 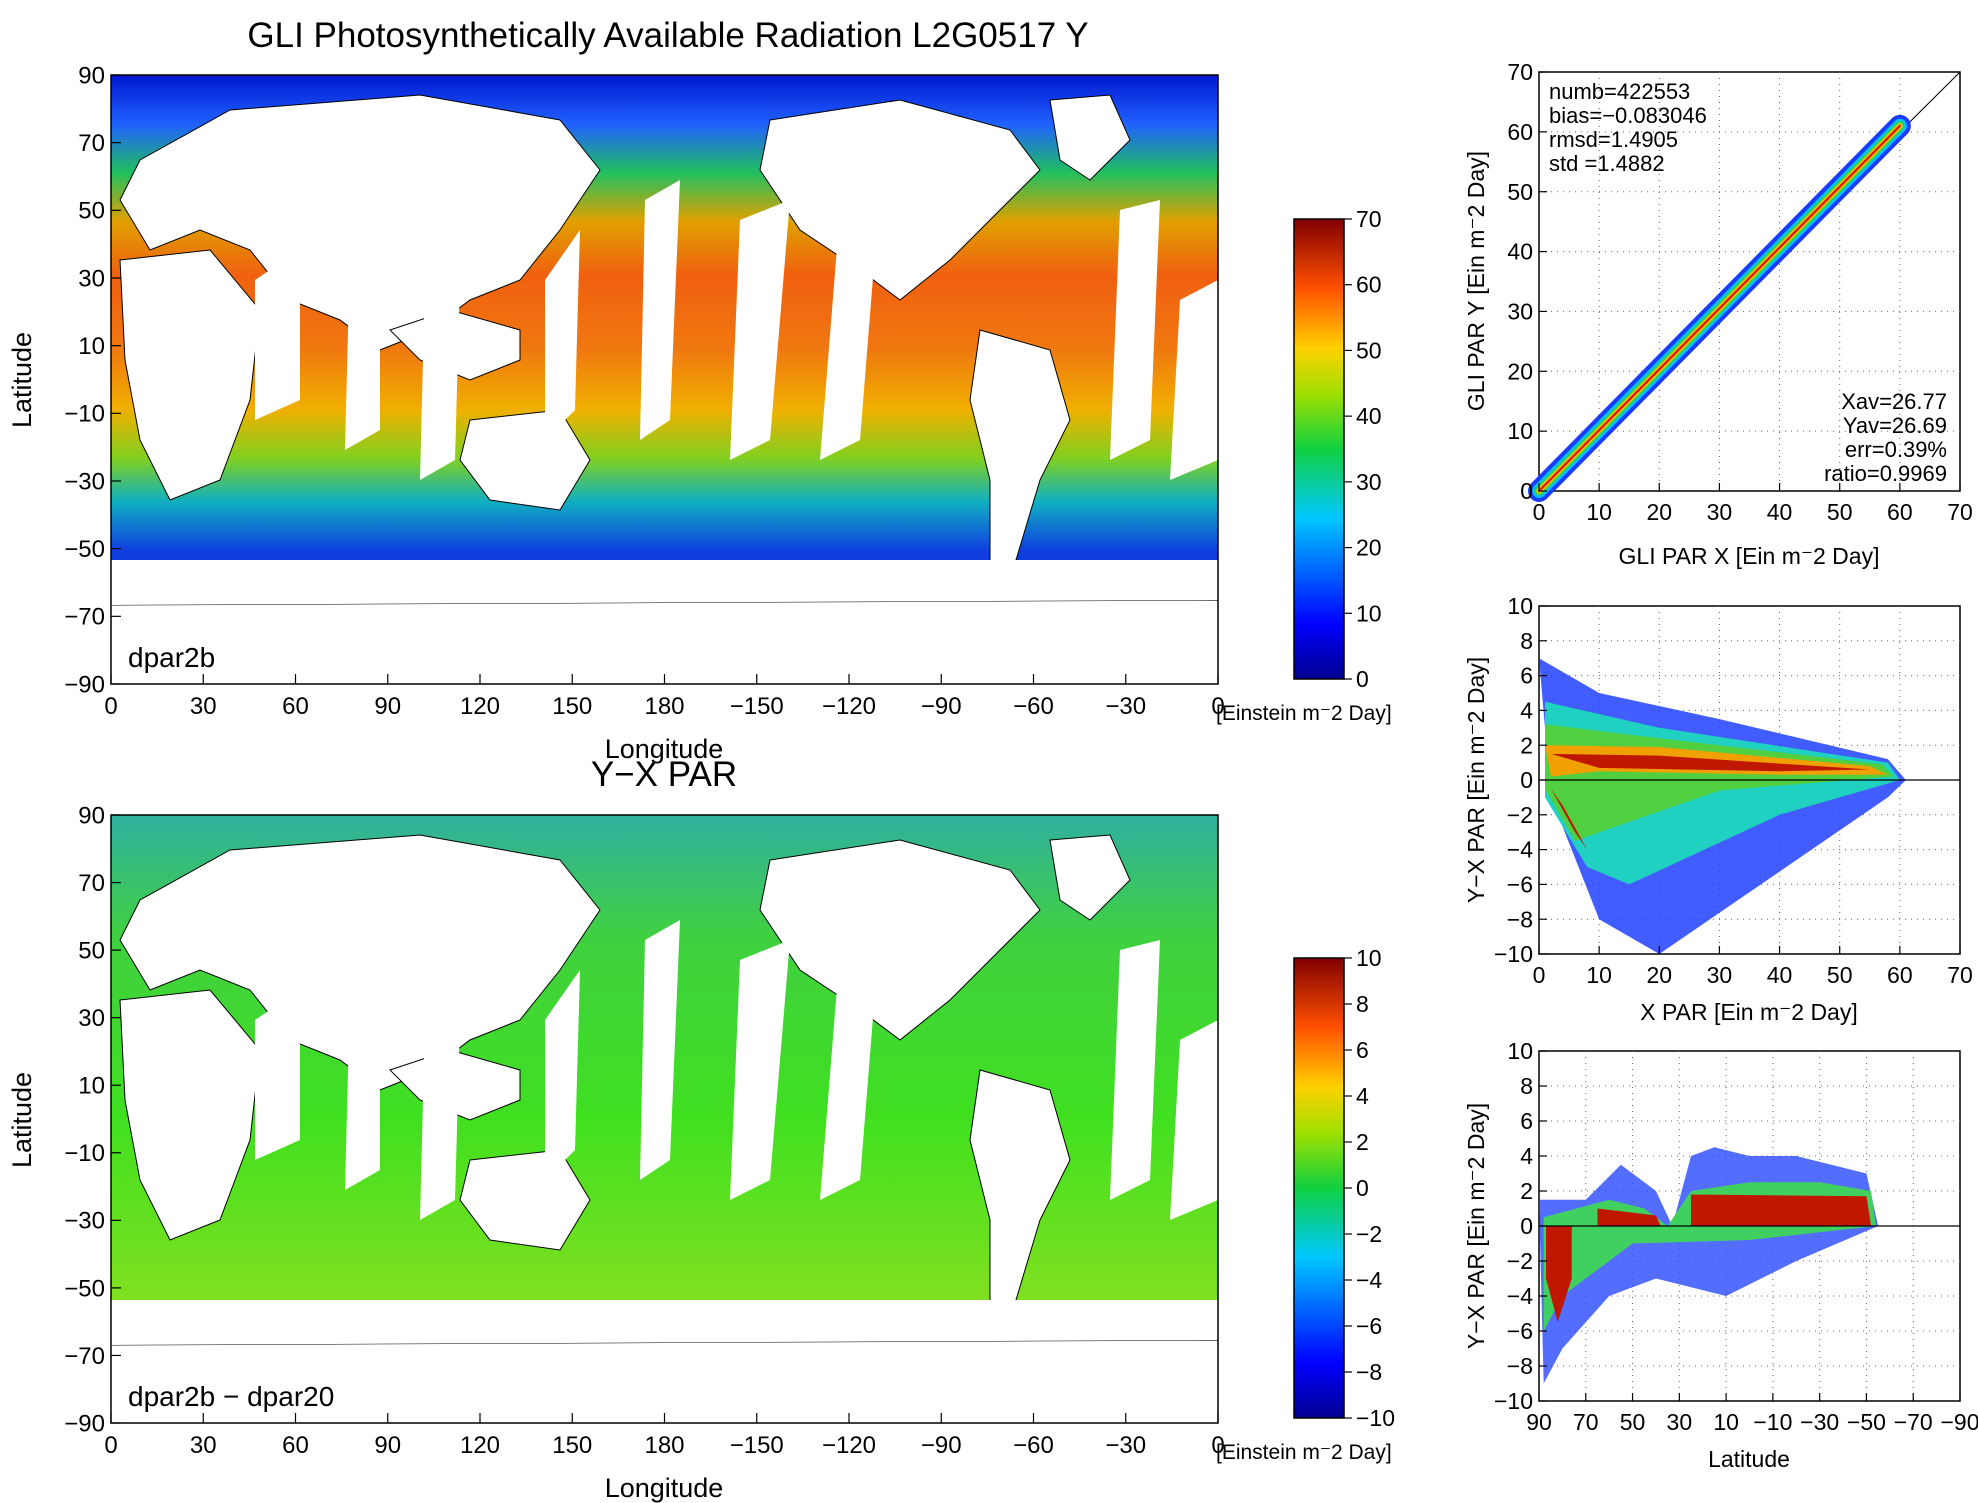 I want to click on x-tick-label: 150, so click(x=572, y=1445).